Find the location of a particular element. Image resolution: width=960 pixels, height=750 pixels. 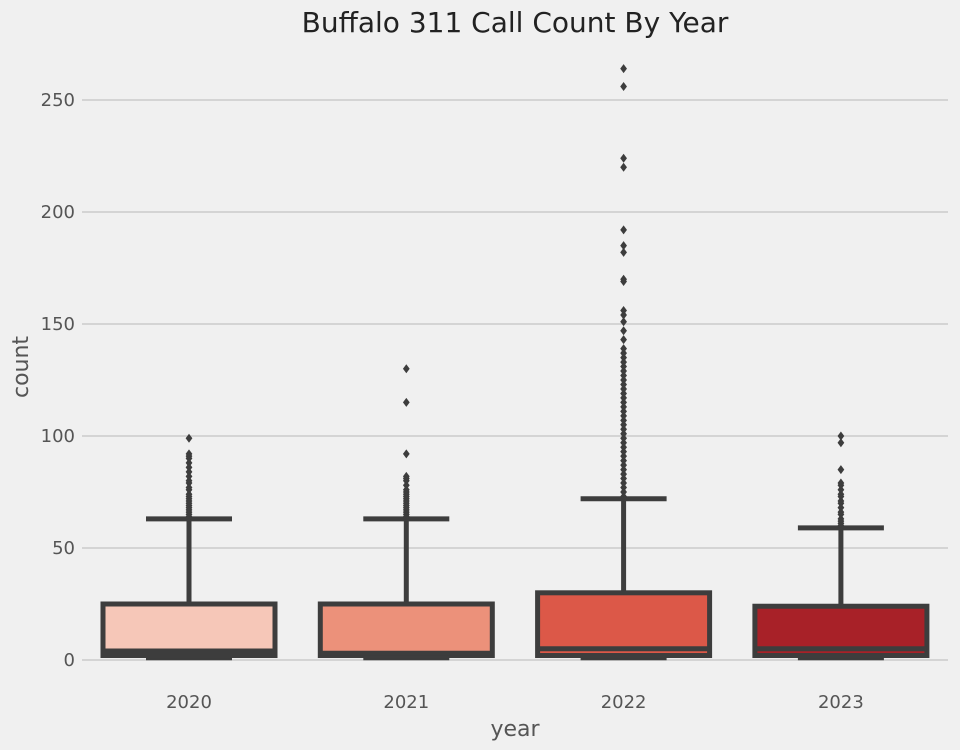

x-tick-label: 2021 is located at coordinates (406, 702).